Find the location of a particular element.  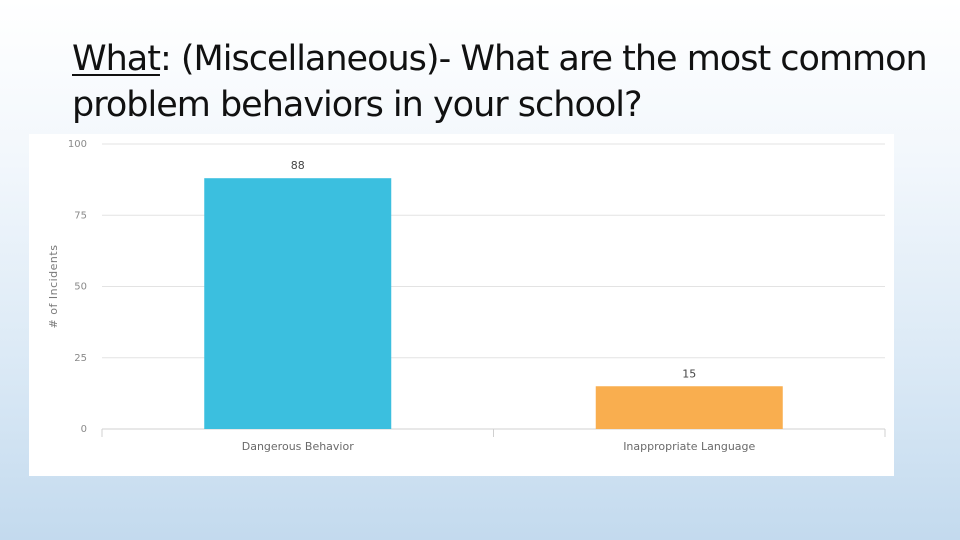

y-tick-label-100: 100 is located at coordinates (77, 144).